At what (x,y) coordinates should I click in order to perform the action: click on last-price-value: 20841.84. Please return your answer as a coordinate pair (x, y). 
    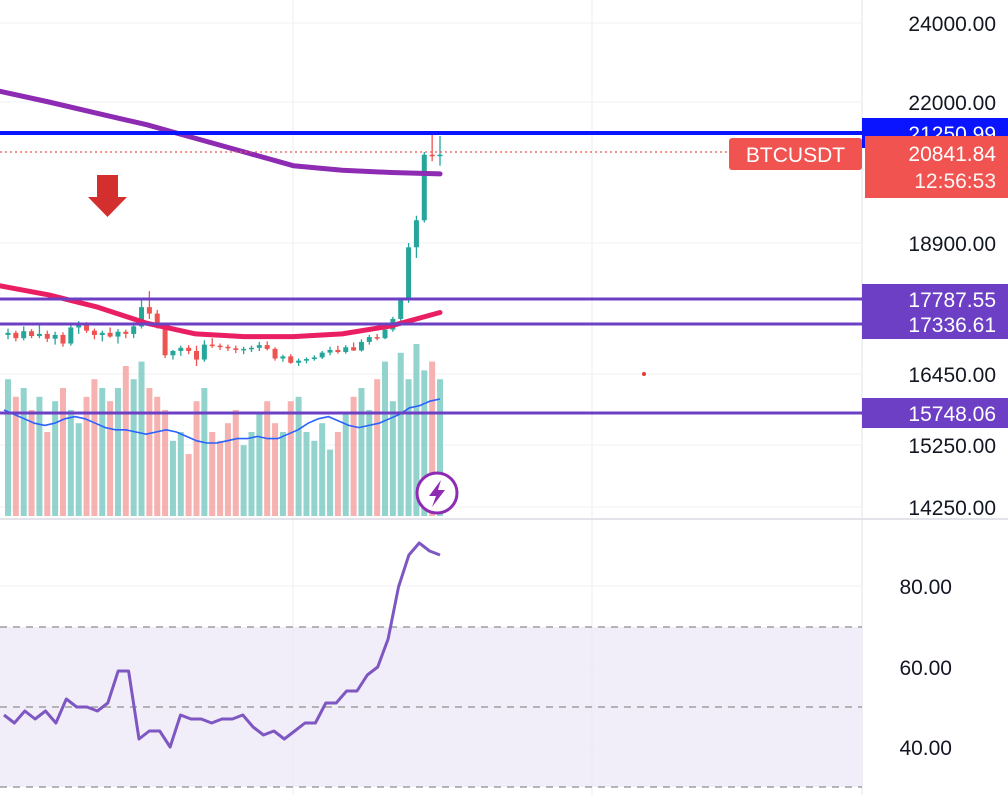
    Looking at the image, I should click on (952, 154).